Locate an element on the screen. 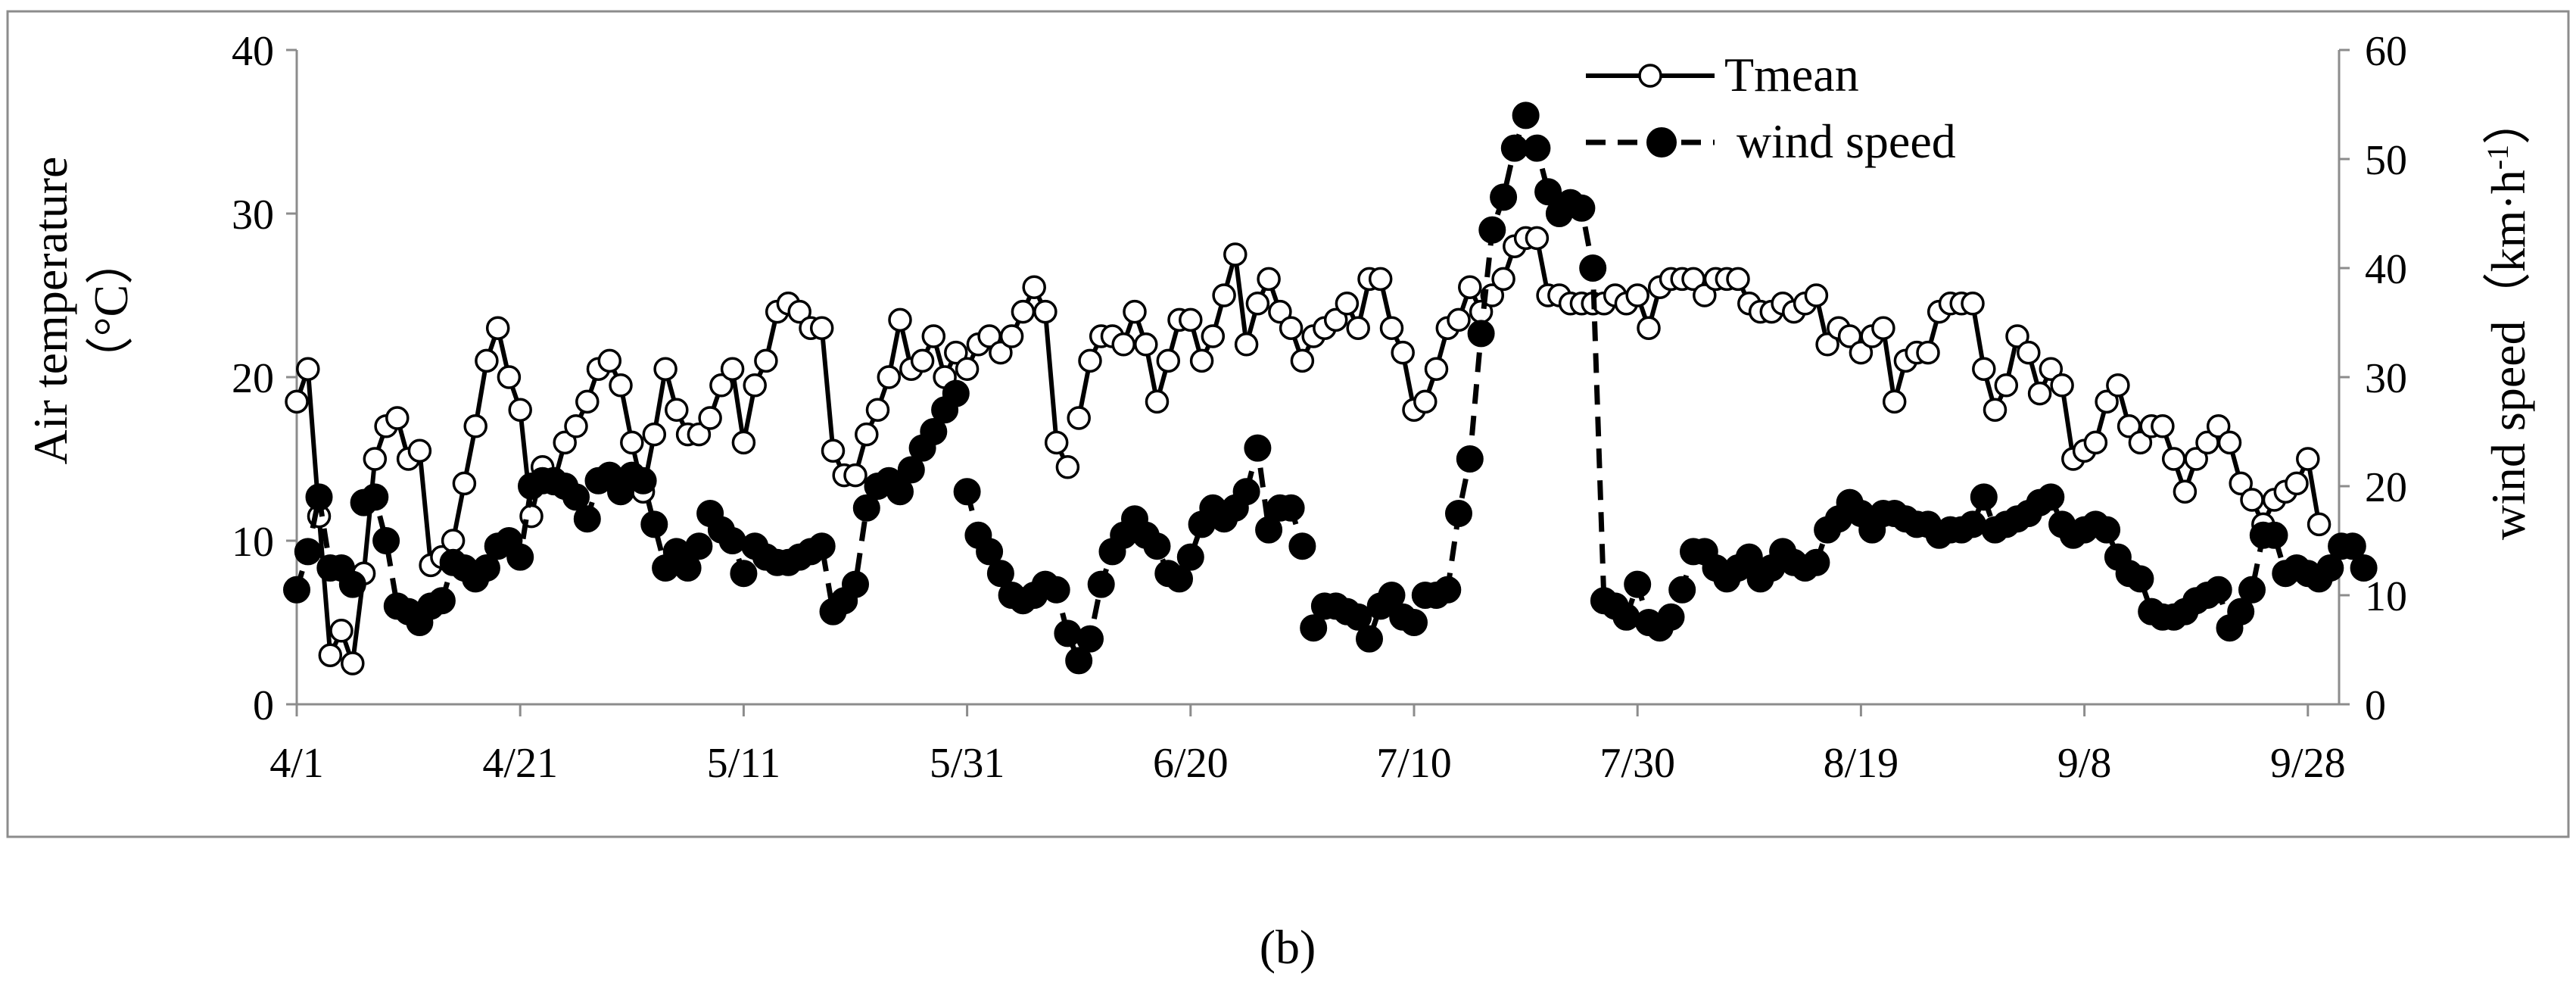 The width and height of the screenshot is (2576, 986). legend-tmean-marker is located at coordinates (1650, 76).